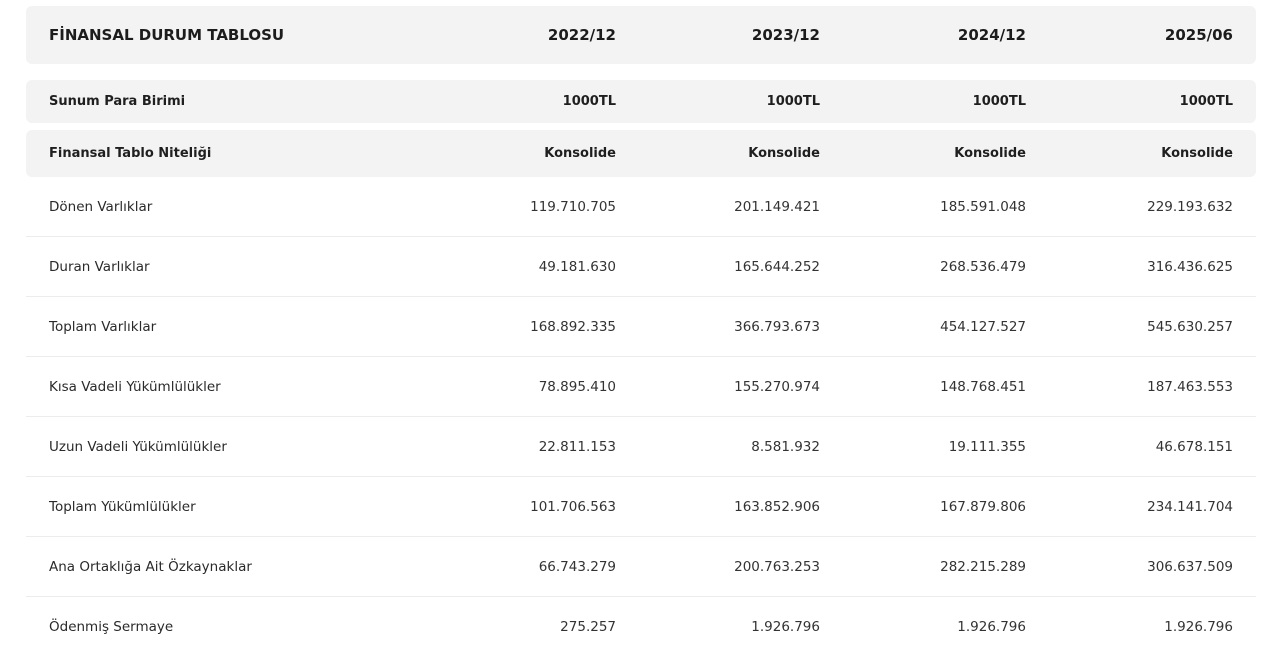 The height and width of the screenshot is (657, 1280). Describe the element at coordinates (135, 386) in the screenshot. I see `row-label: Kısa Vadeli Yükümlülükler` at that location.